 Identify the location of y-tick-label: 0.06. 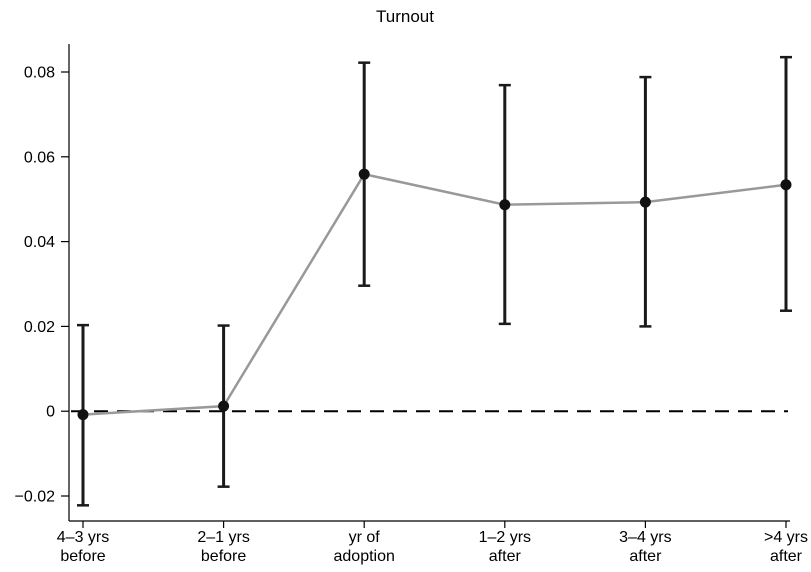
(39, 157).